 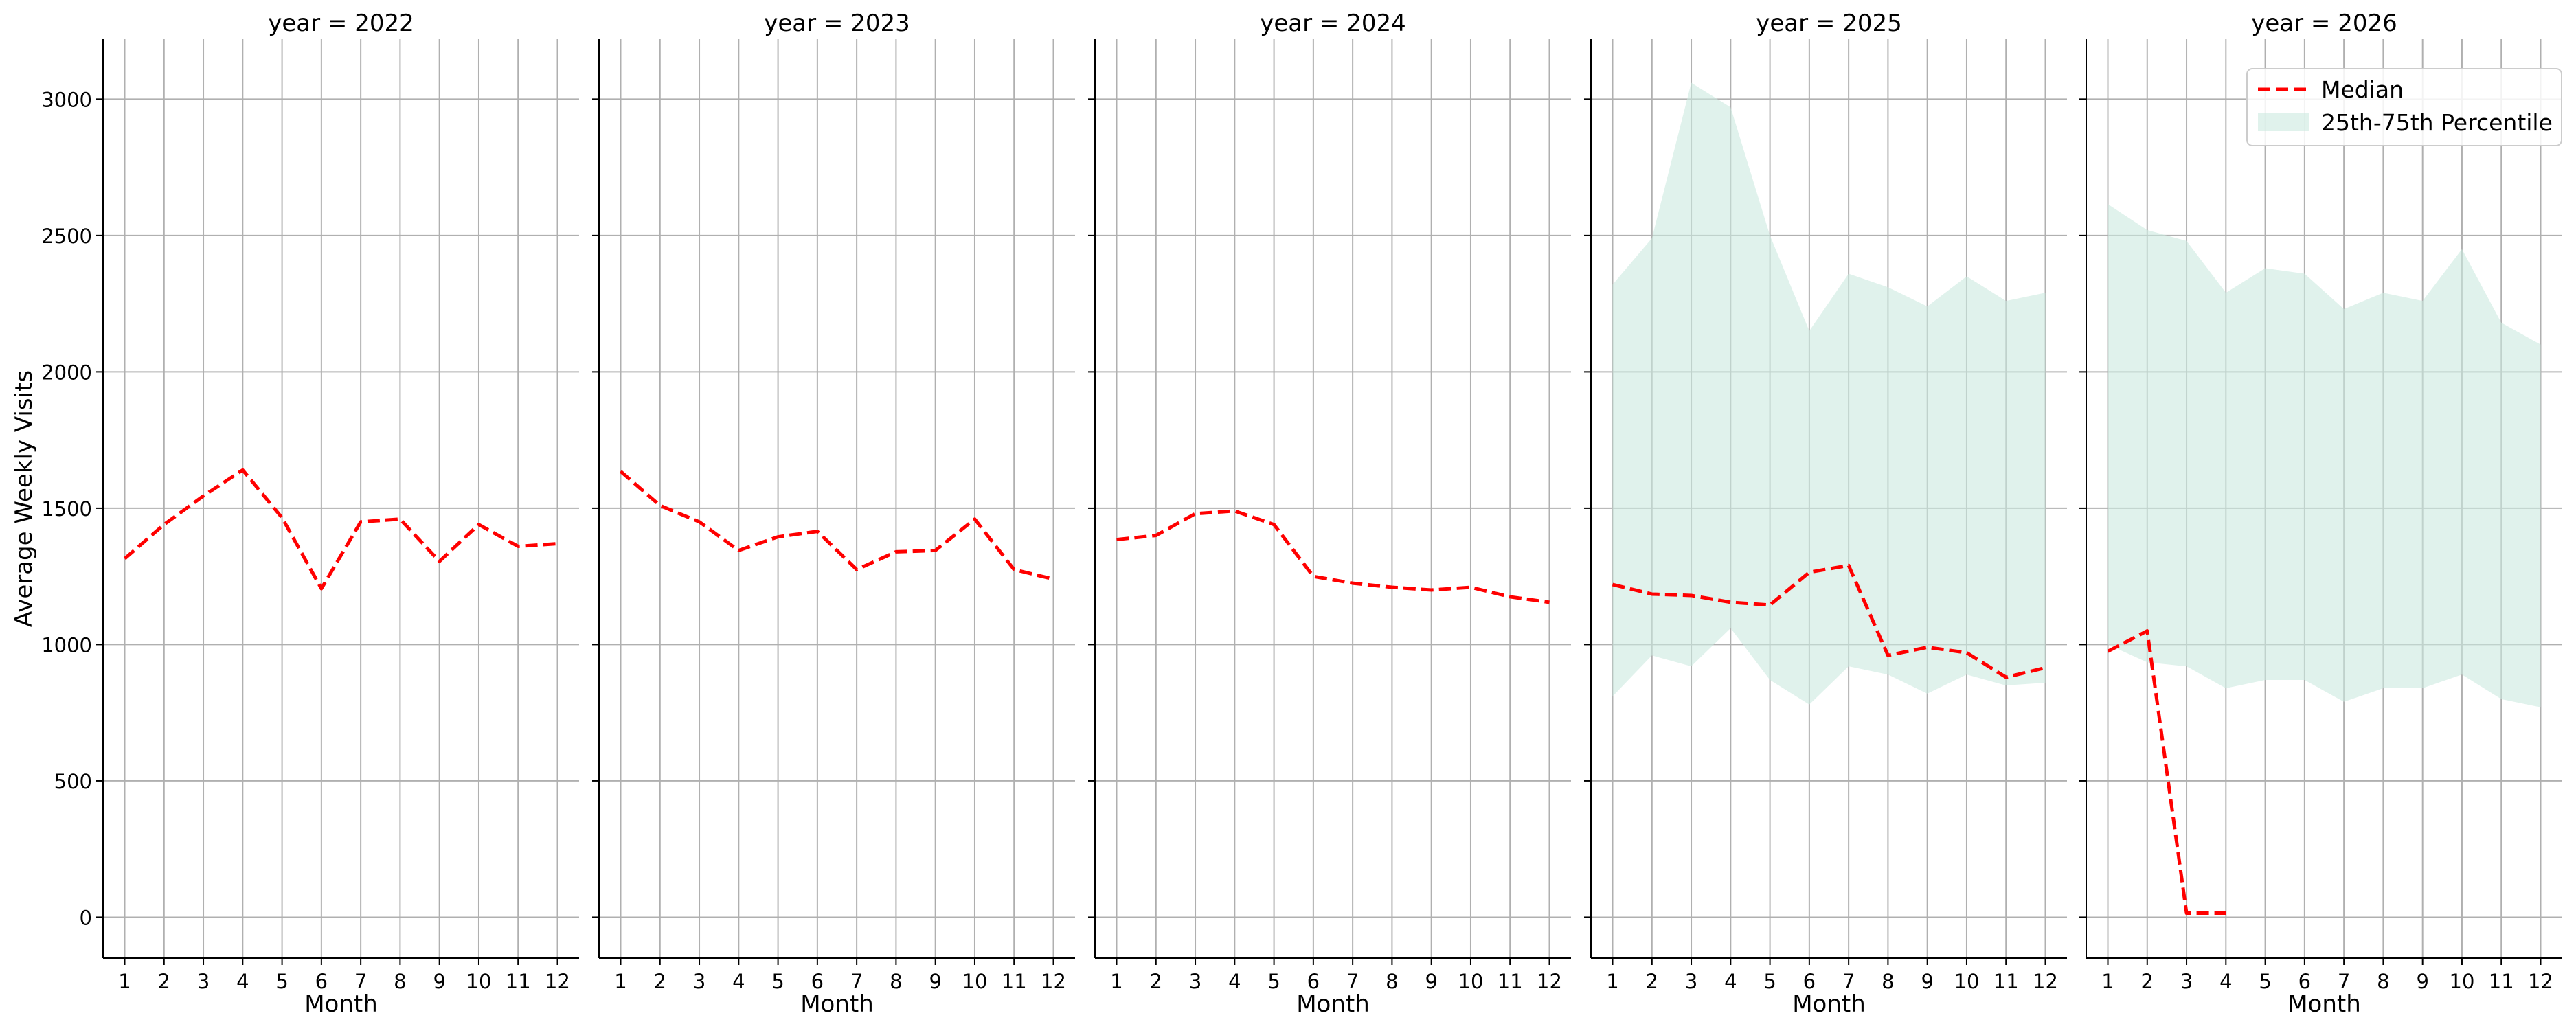 What do you see at coordinates (1332, 24) in the screenshot?
I see `panel-title: year = 2024` at bounding box center [1332, 24].